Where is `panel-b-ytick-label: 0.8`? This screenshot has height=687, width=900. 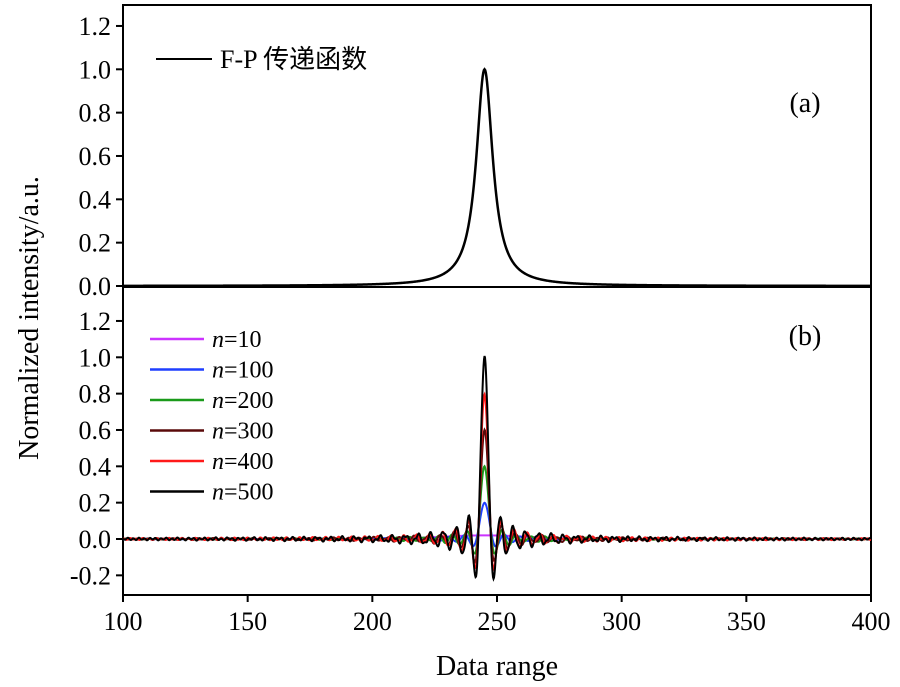 panel-b-ytick-label: 0.8 is located at coordinates (95, 394).